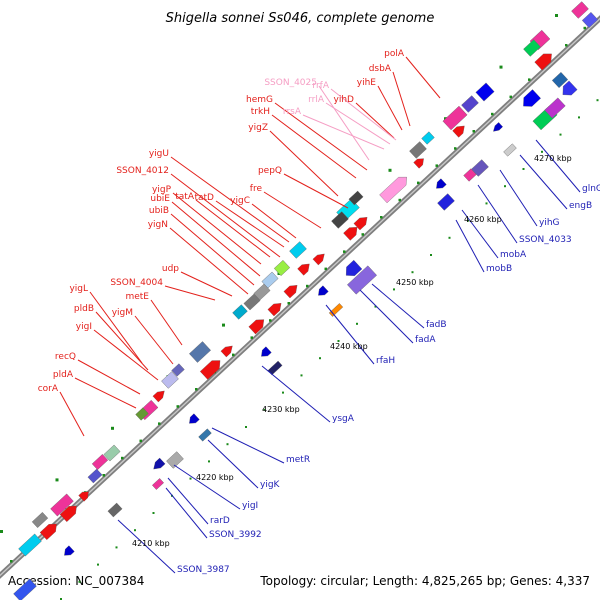 The image size is (600, 600). Describe the element at coordinates (160, 199) in the screenshot. I see `gene-label-forward: ubiE` at that location.